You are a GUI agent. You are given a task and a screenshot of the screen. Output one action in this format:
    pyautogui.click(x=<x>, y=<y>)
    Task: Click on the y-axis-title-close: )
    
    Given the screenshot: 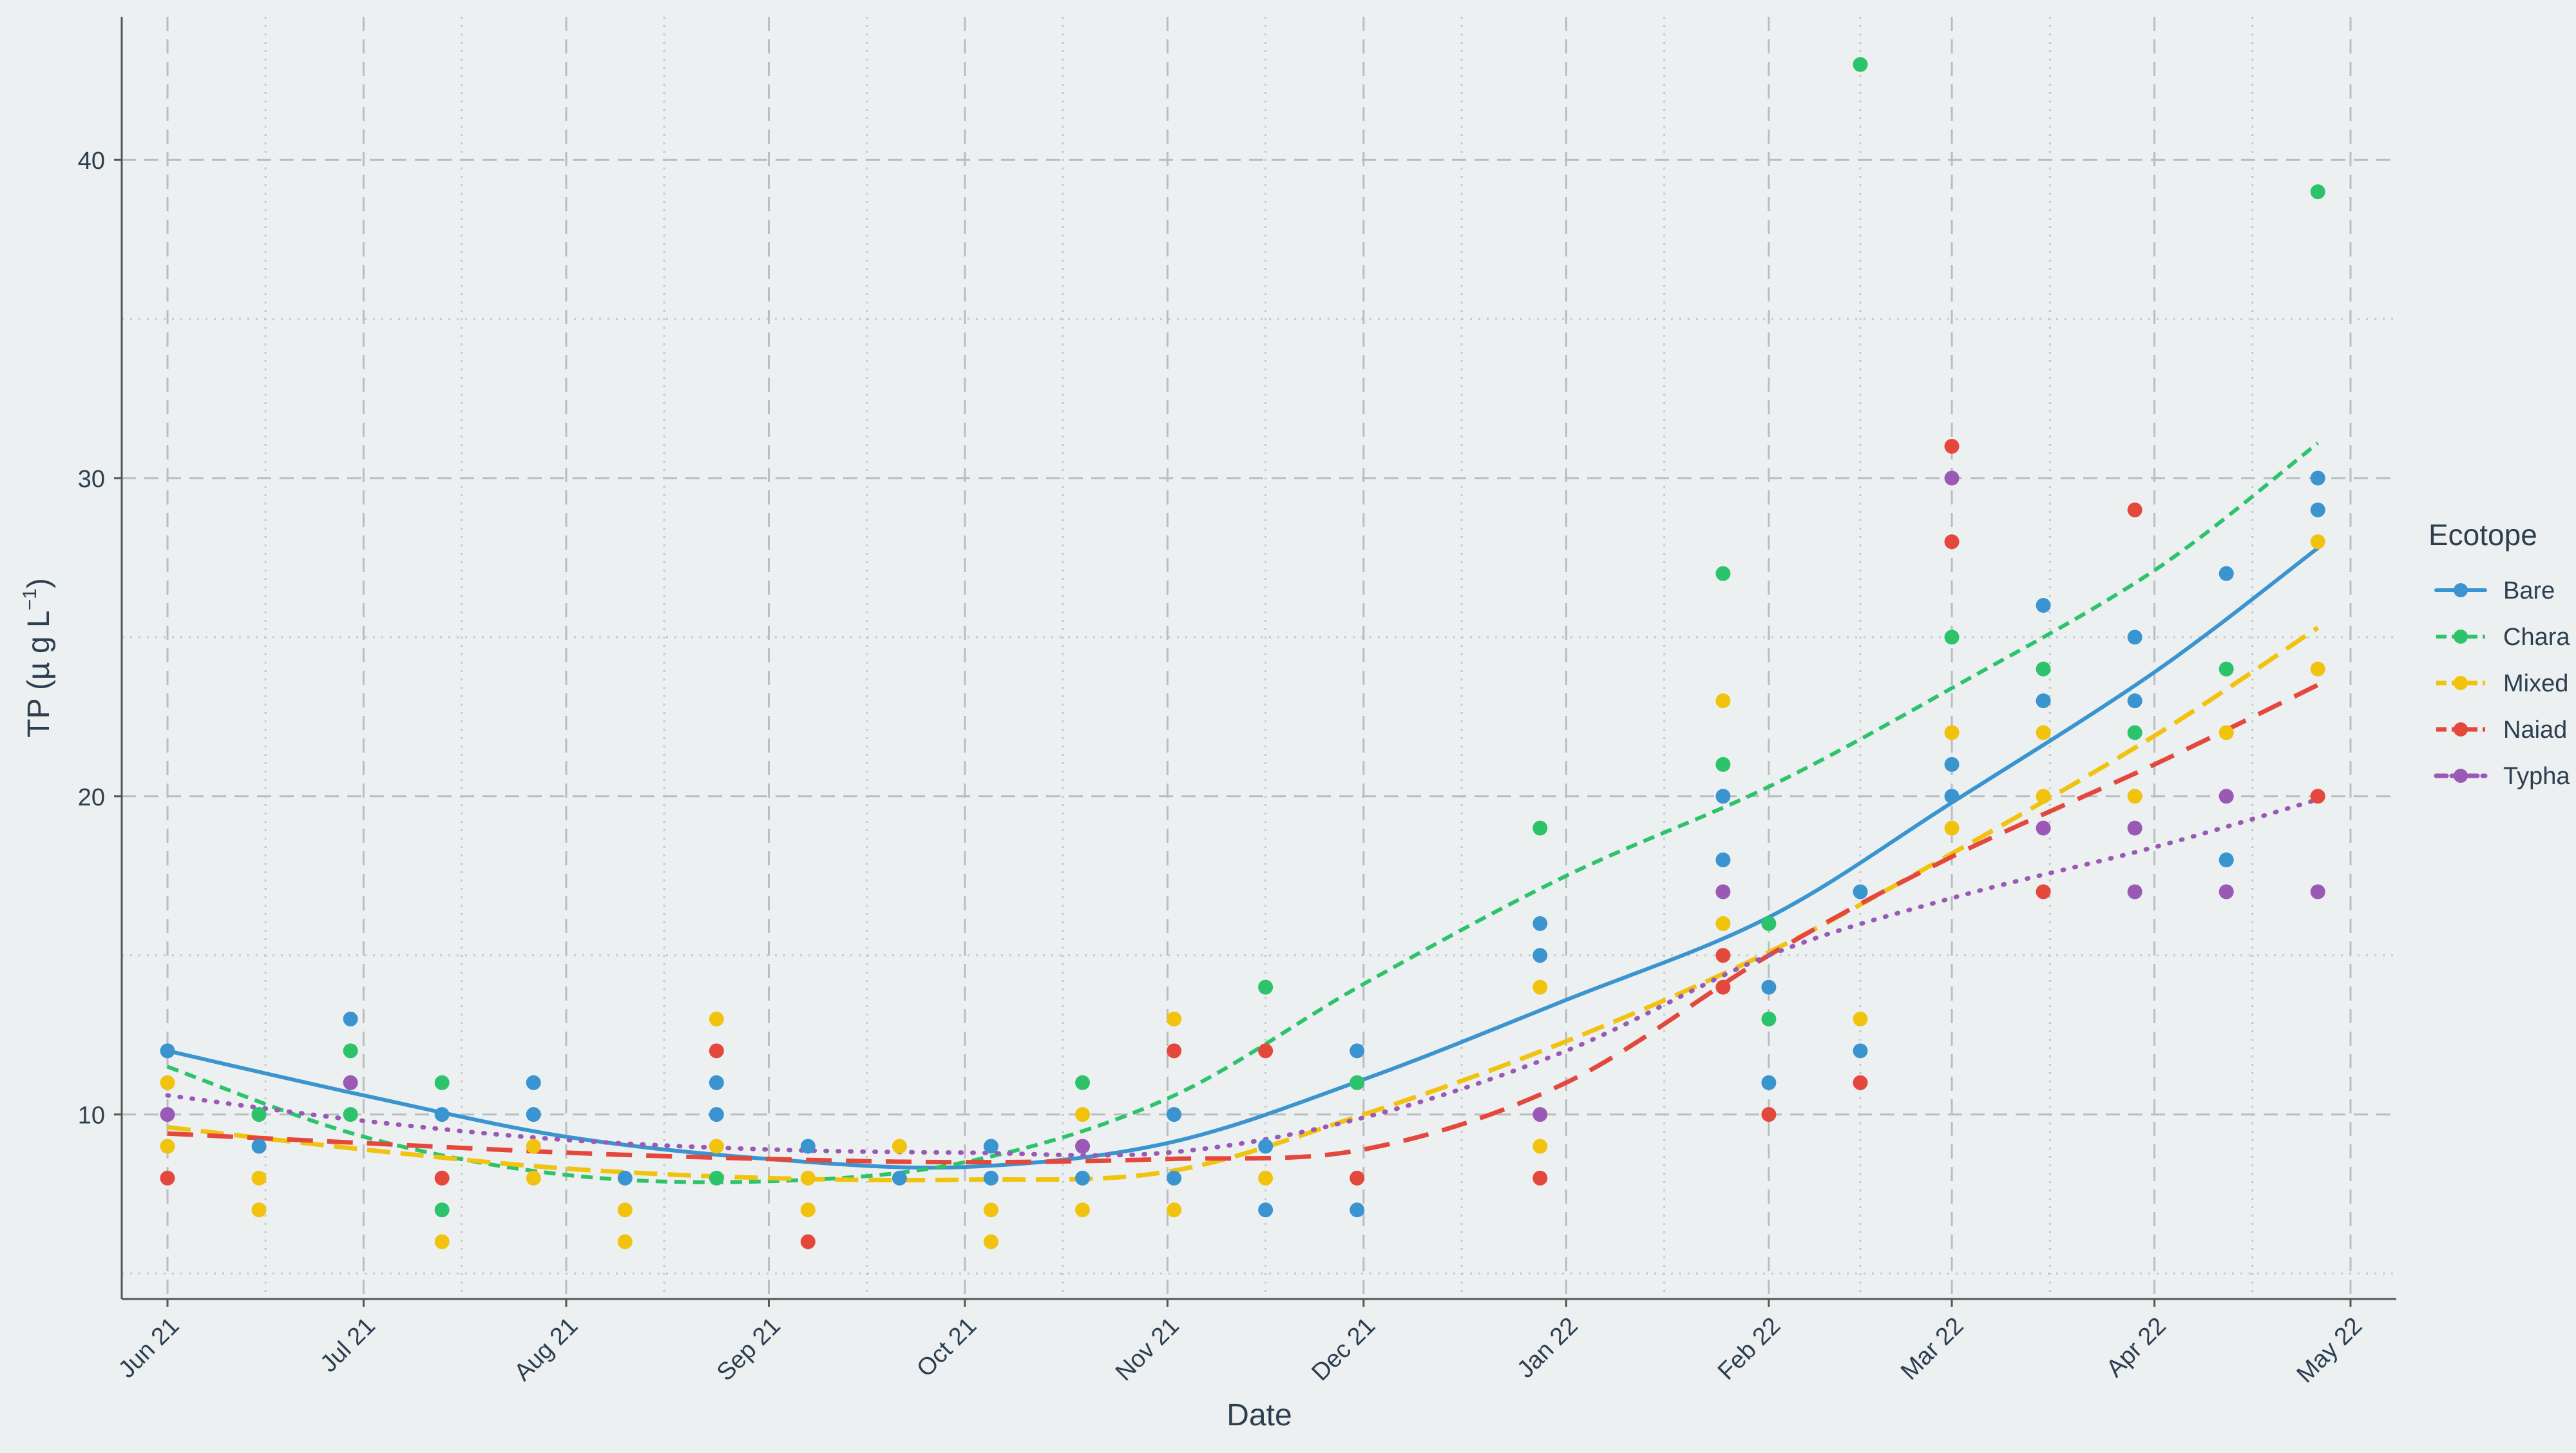 What is the action you would take?
    pyautogui.click(x=39, y=583)
    